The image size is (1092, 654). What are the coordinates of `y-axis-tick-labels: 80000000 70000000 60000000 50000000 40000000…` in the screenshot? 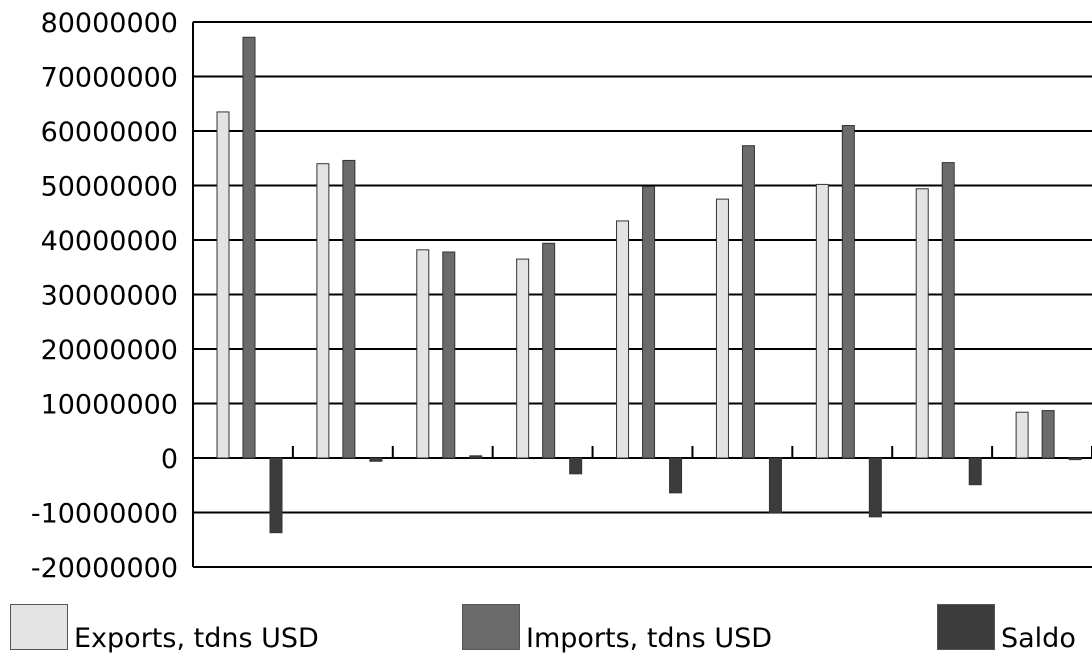 It's located at (104, 296).